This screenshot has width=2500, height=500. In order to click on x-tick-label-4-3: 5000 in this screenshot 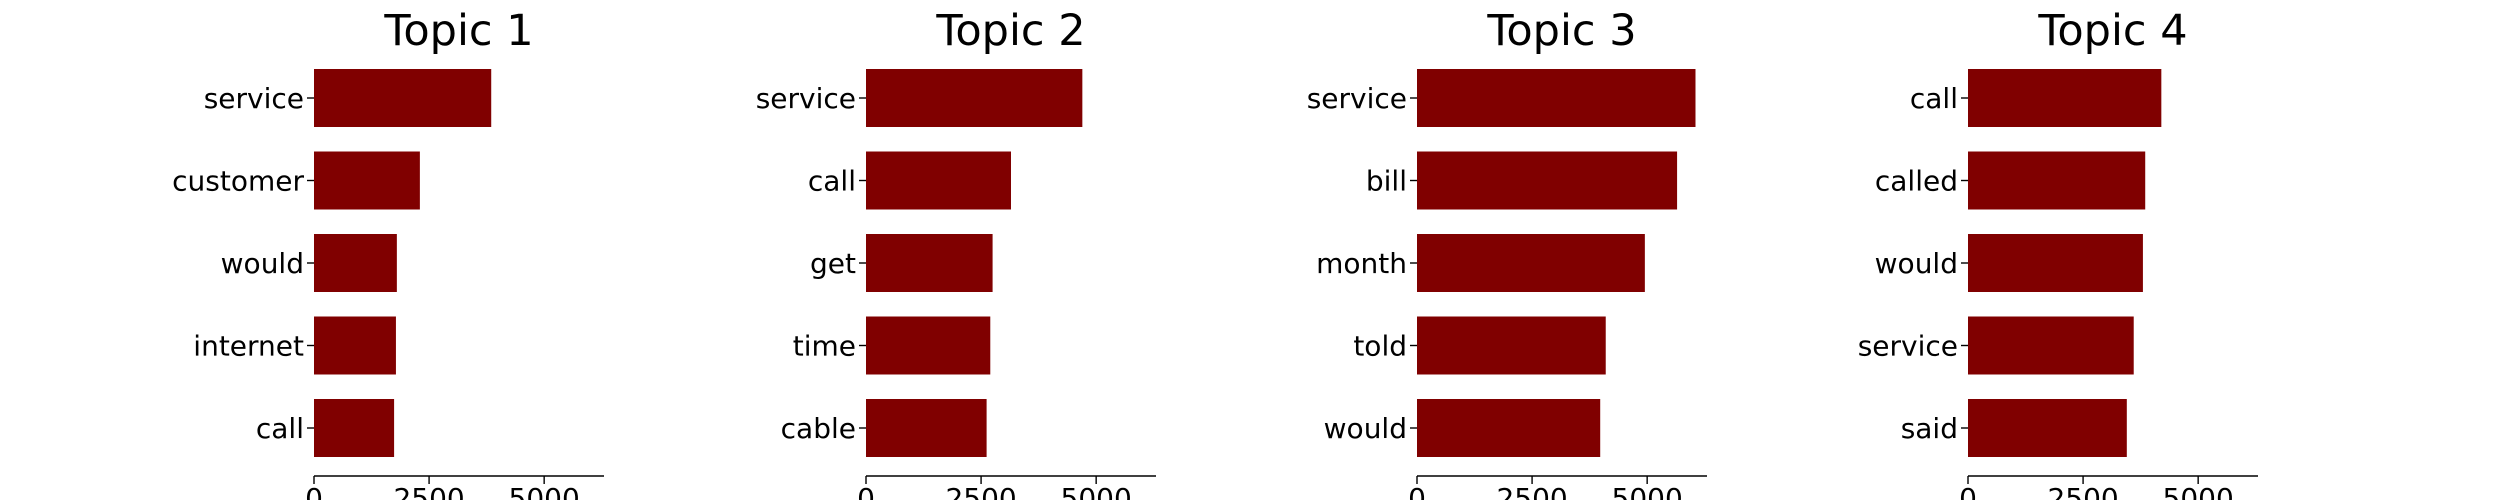, I will do `click(2198, 491)`.